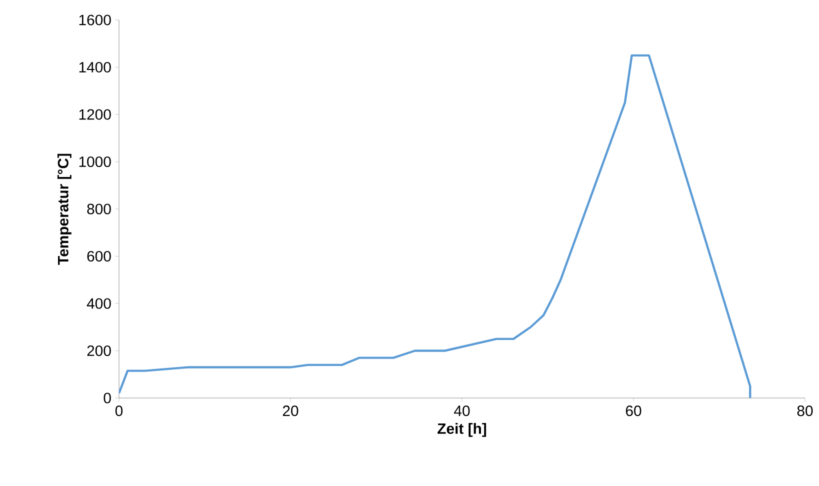  Describe the element at coordinates (462, 411) in the screenshot. I see `x-tick-label: 40` at that location.